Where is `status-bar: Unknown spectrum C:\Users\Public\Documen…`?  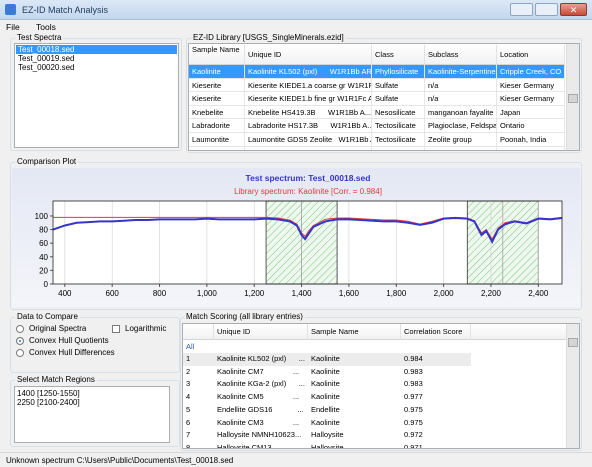 status-bar: Unknown spectrum C:\Users\Public\Documen… is located at coordinates (296, 459).